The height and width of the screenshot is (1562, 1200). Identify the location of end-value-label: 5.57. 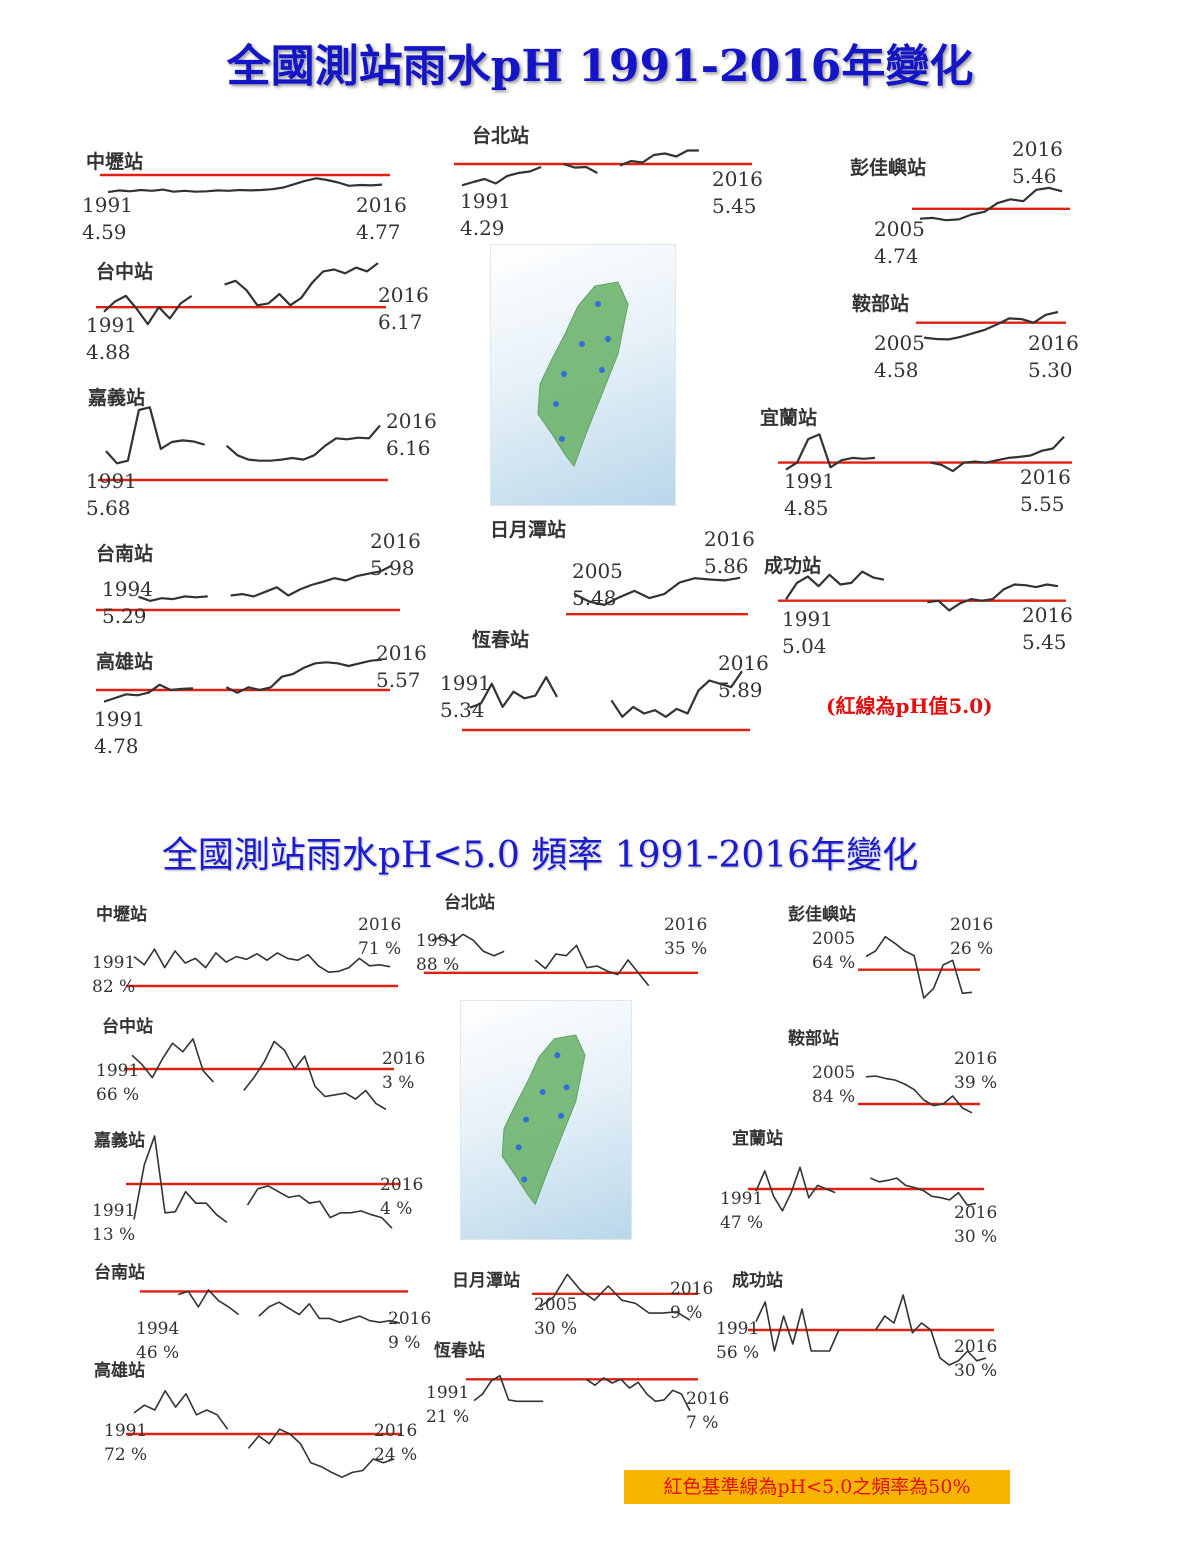
(398, 680).